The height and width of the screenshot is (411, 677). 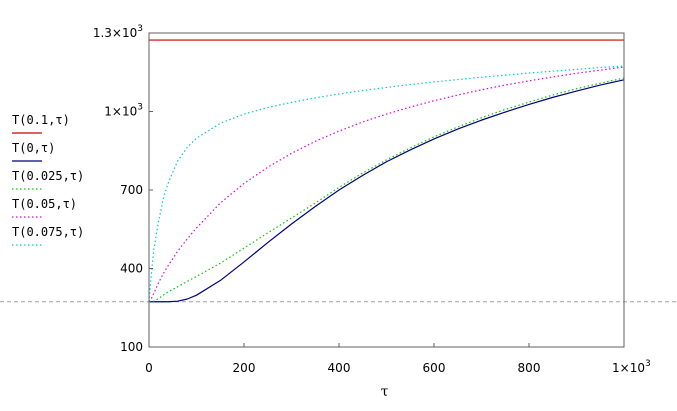 What do you see at coordinates (339, 368) in the screenshot?
I see `x-tick-label-2: 400` at bounding box center [339, 368].